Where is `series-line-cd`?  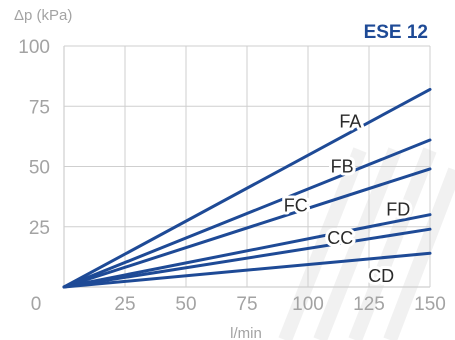
series-line-cd is located at coordinates (247, 270).